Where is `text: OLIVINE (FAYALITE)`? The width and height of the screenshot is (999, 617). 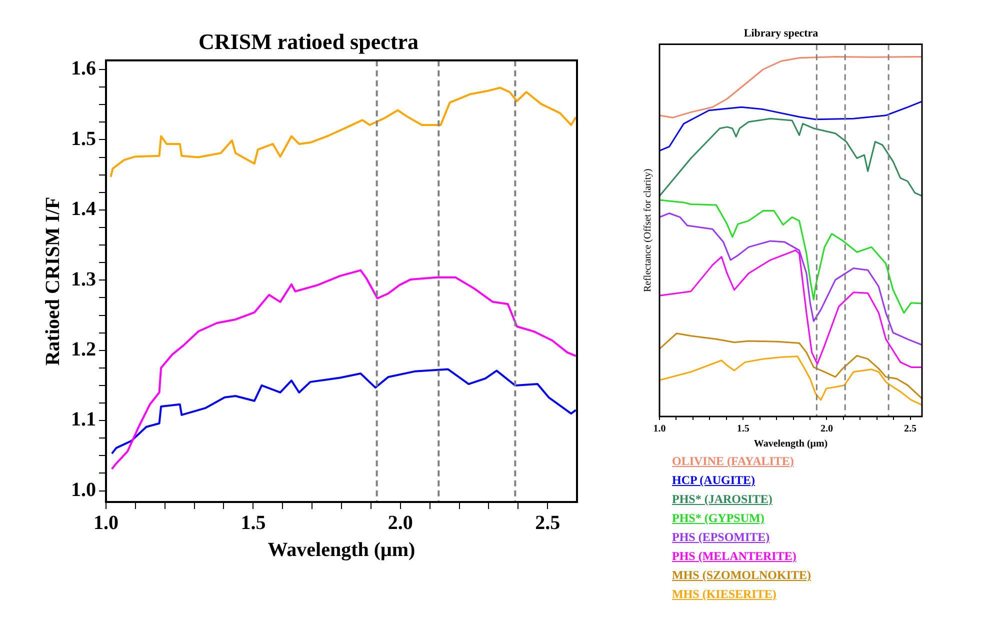
text: OLIVINE (FAYALITE) is located at coordinates (733, 461).